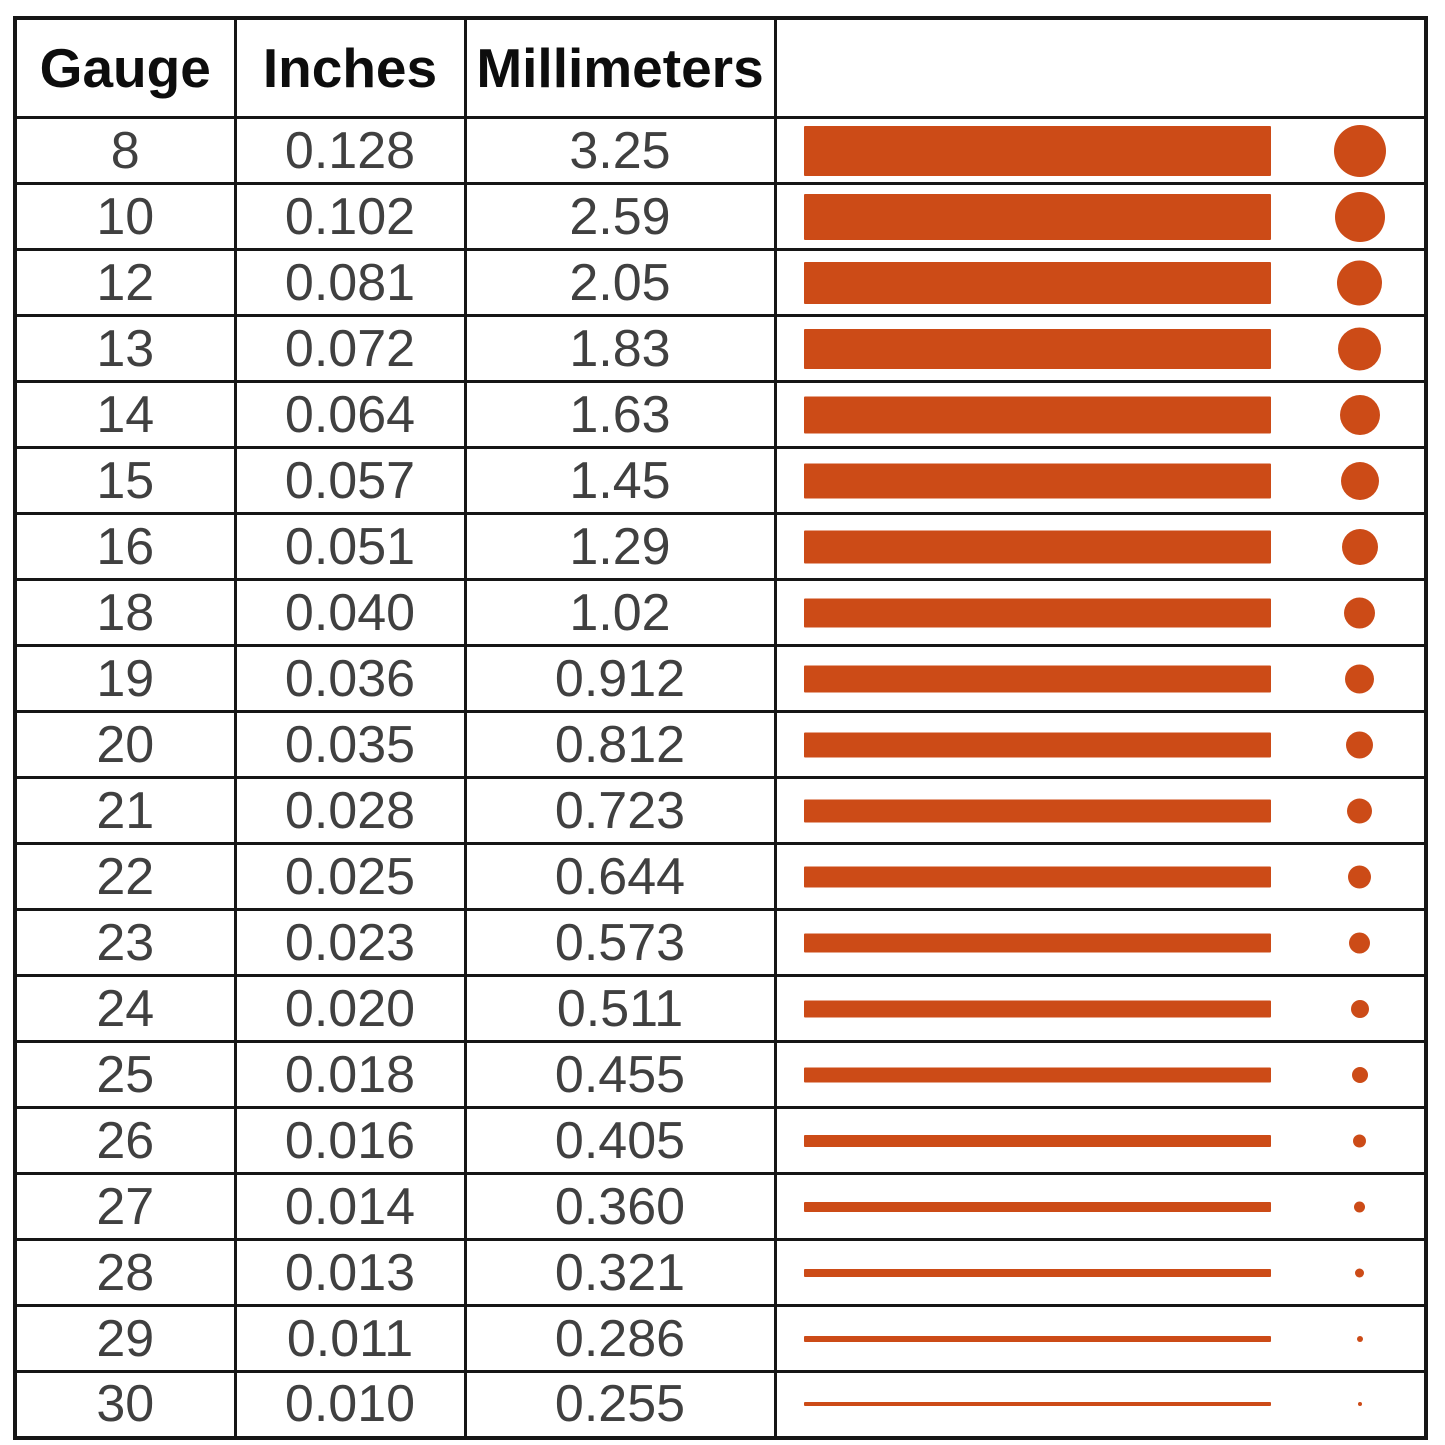 This screenshot has width=1445, height=1445. I want to click on gauge-cell: 10, so click(125, 216).